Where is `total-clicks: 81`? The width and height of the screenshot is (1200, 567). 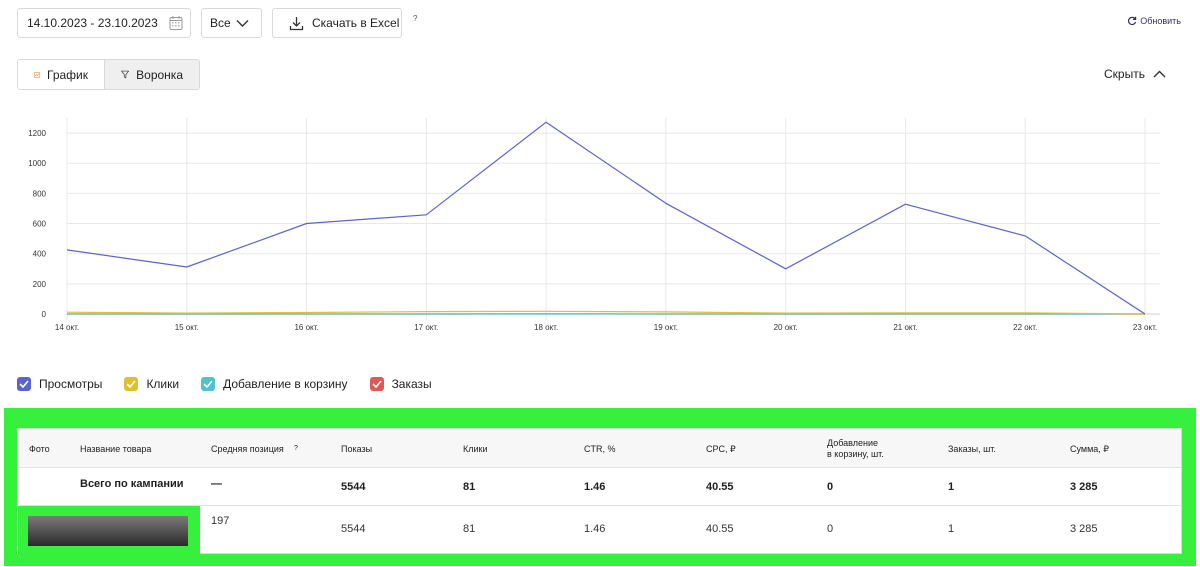 total-clicks: 81 is located at coordinates (469, 487).